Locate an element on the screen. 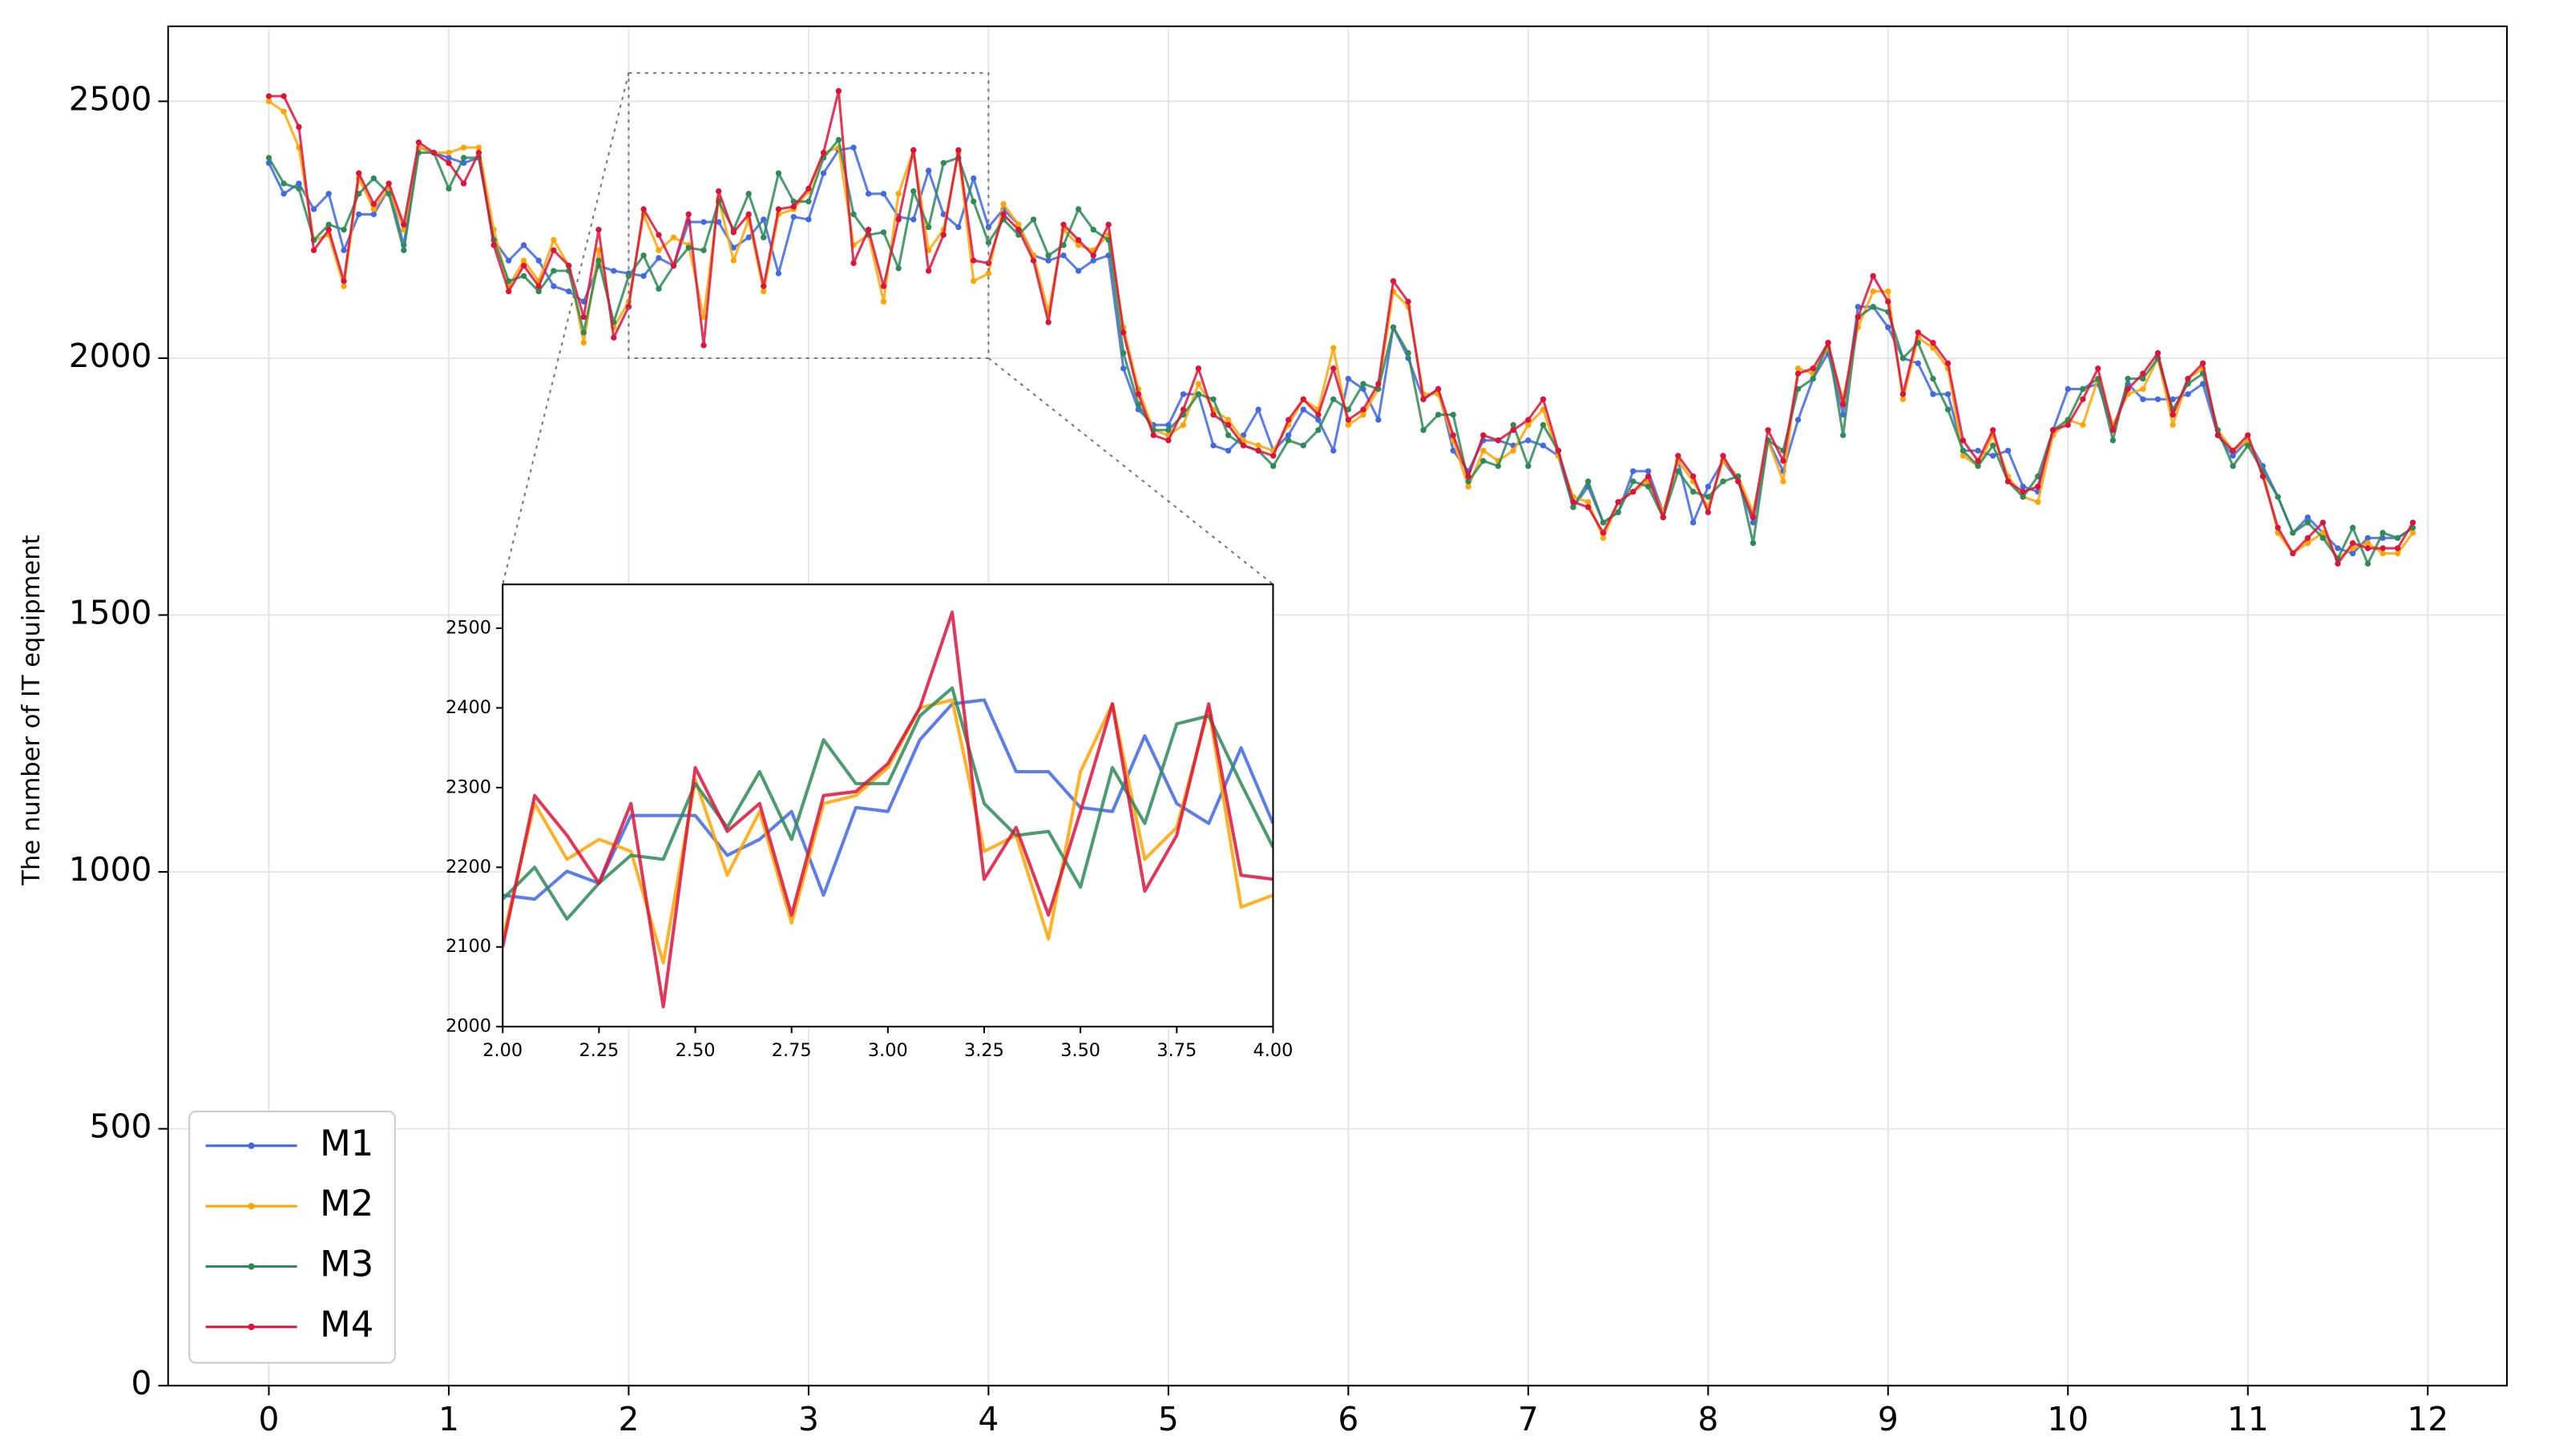  y-tick-label: 2000 is located at coordinates (110, 356).